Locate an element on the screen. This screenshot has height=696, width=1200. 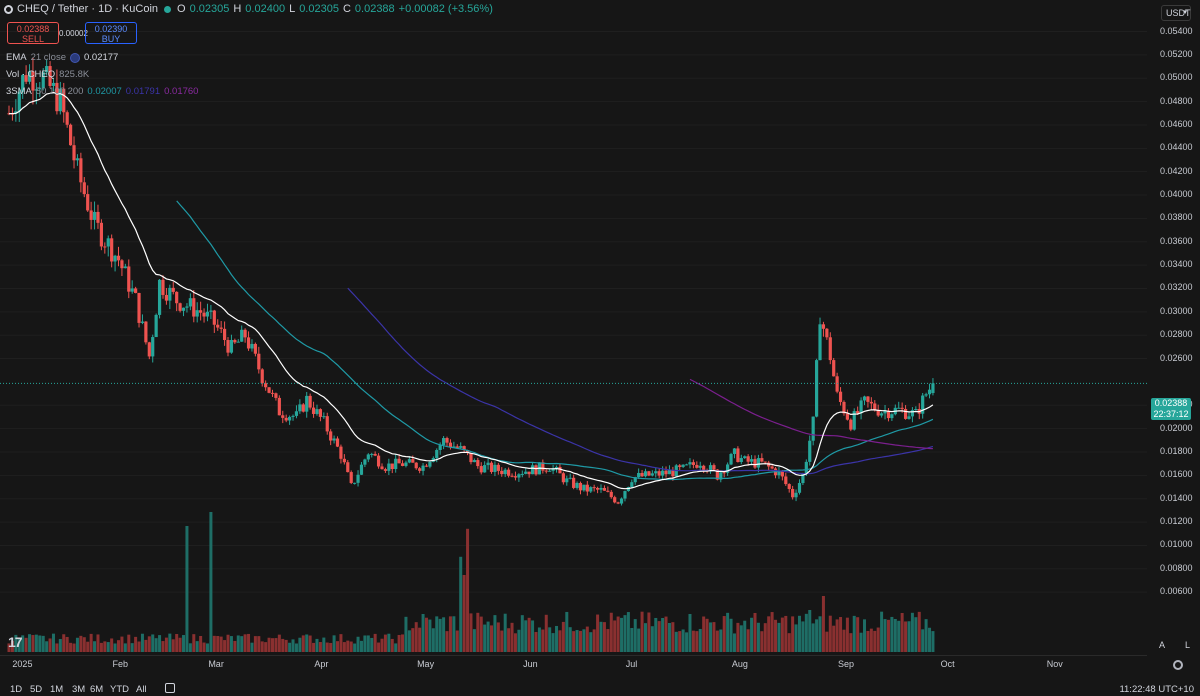
calendar-icon is located at coordinates (170, 688).